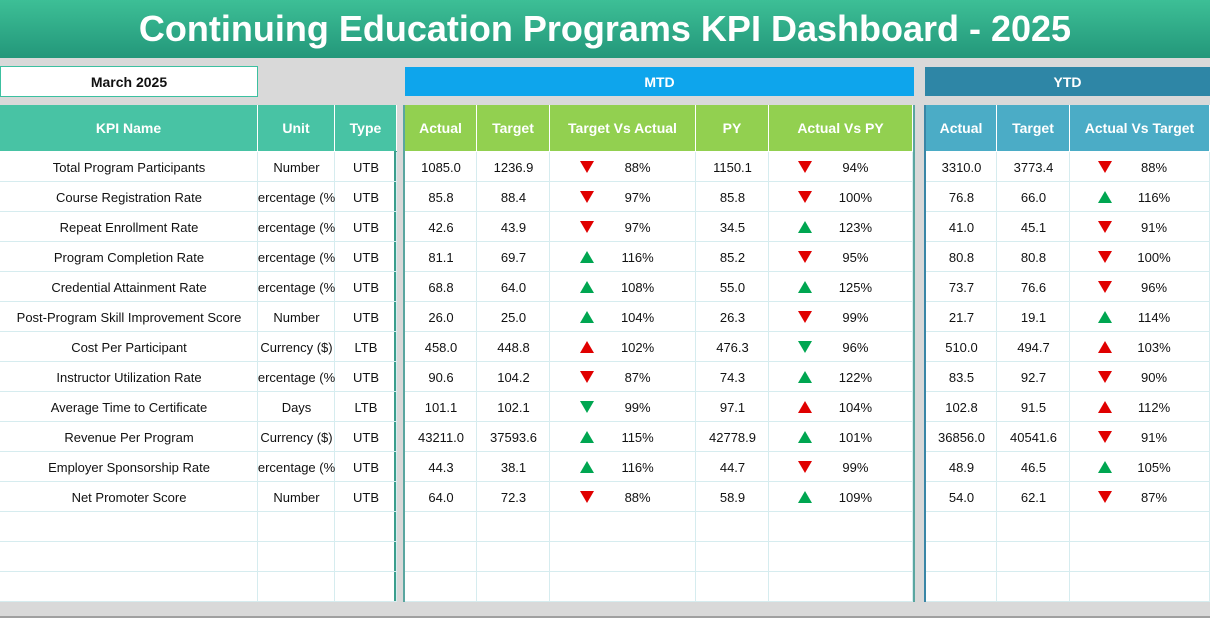 This screenshot has width=1210, height=618. Describe the element at coordinates (129, 257) in the screenshot. I see `kpi-name: Program Completion Rate` at that location.